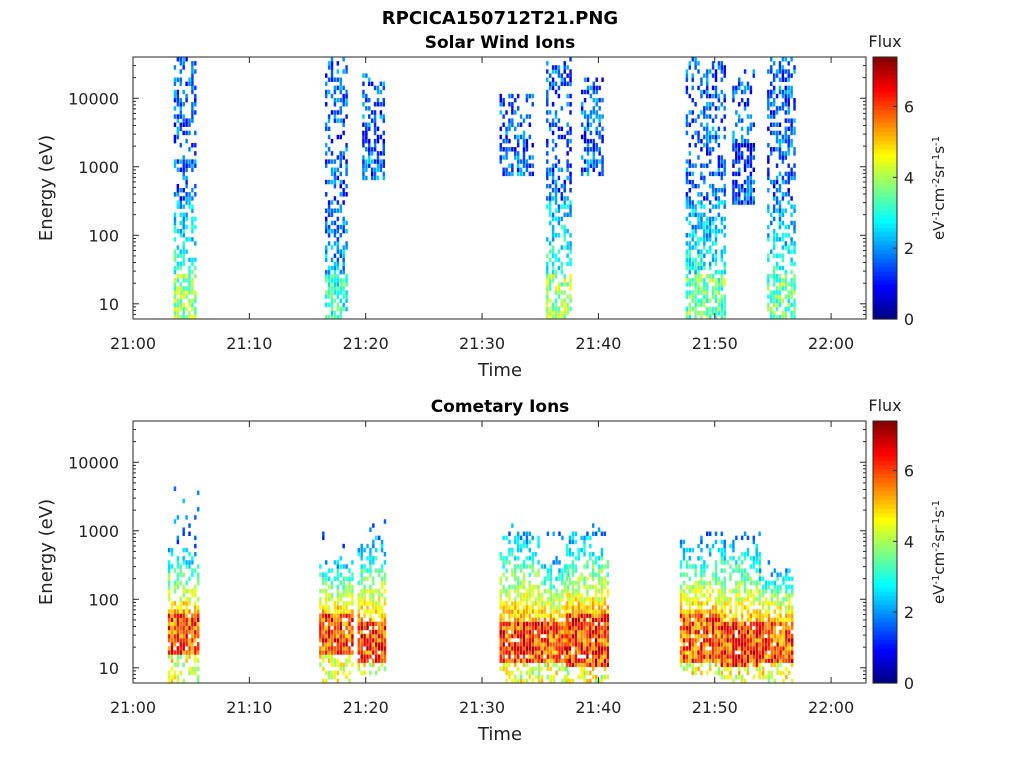 This screenshot has height=768, width=1024. I want to click on colorbar-frame, so click(885, 188).